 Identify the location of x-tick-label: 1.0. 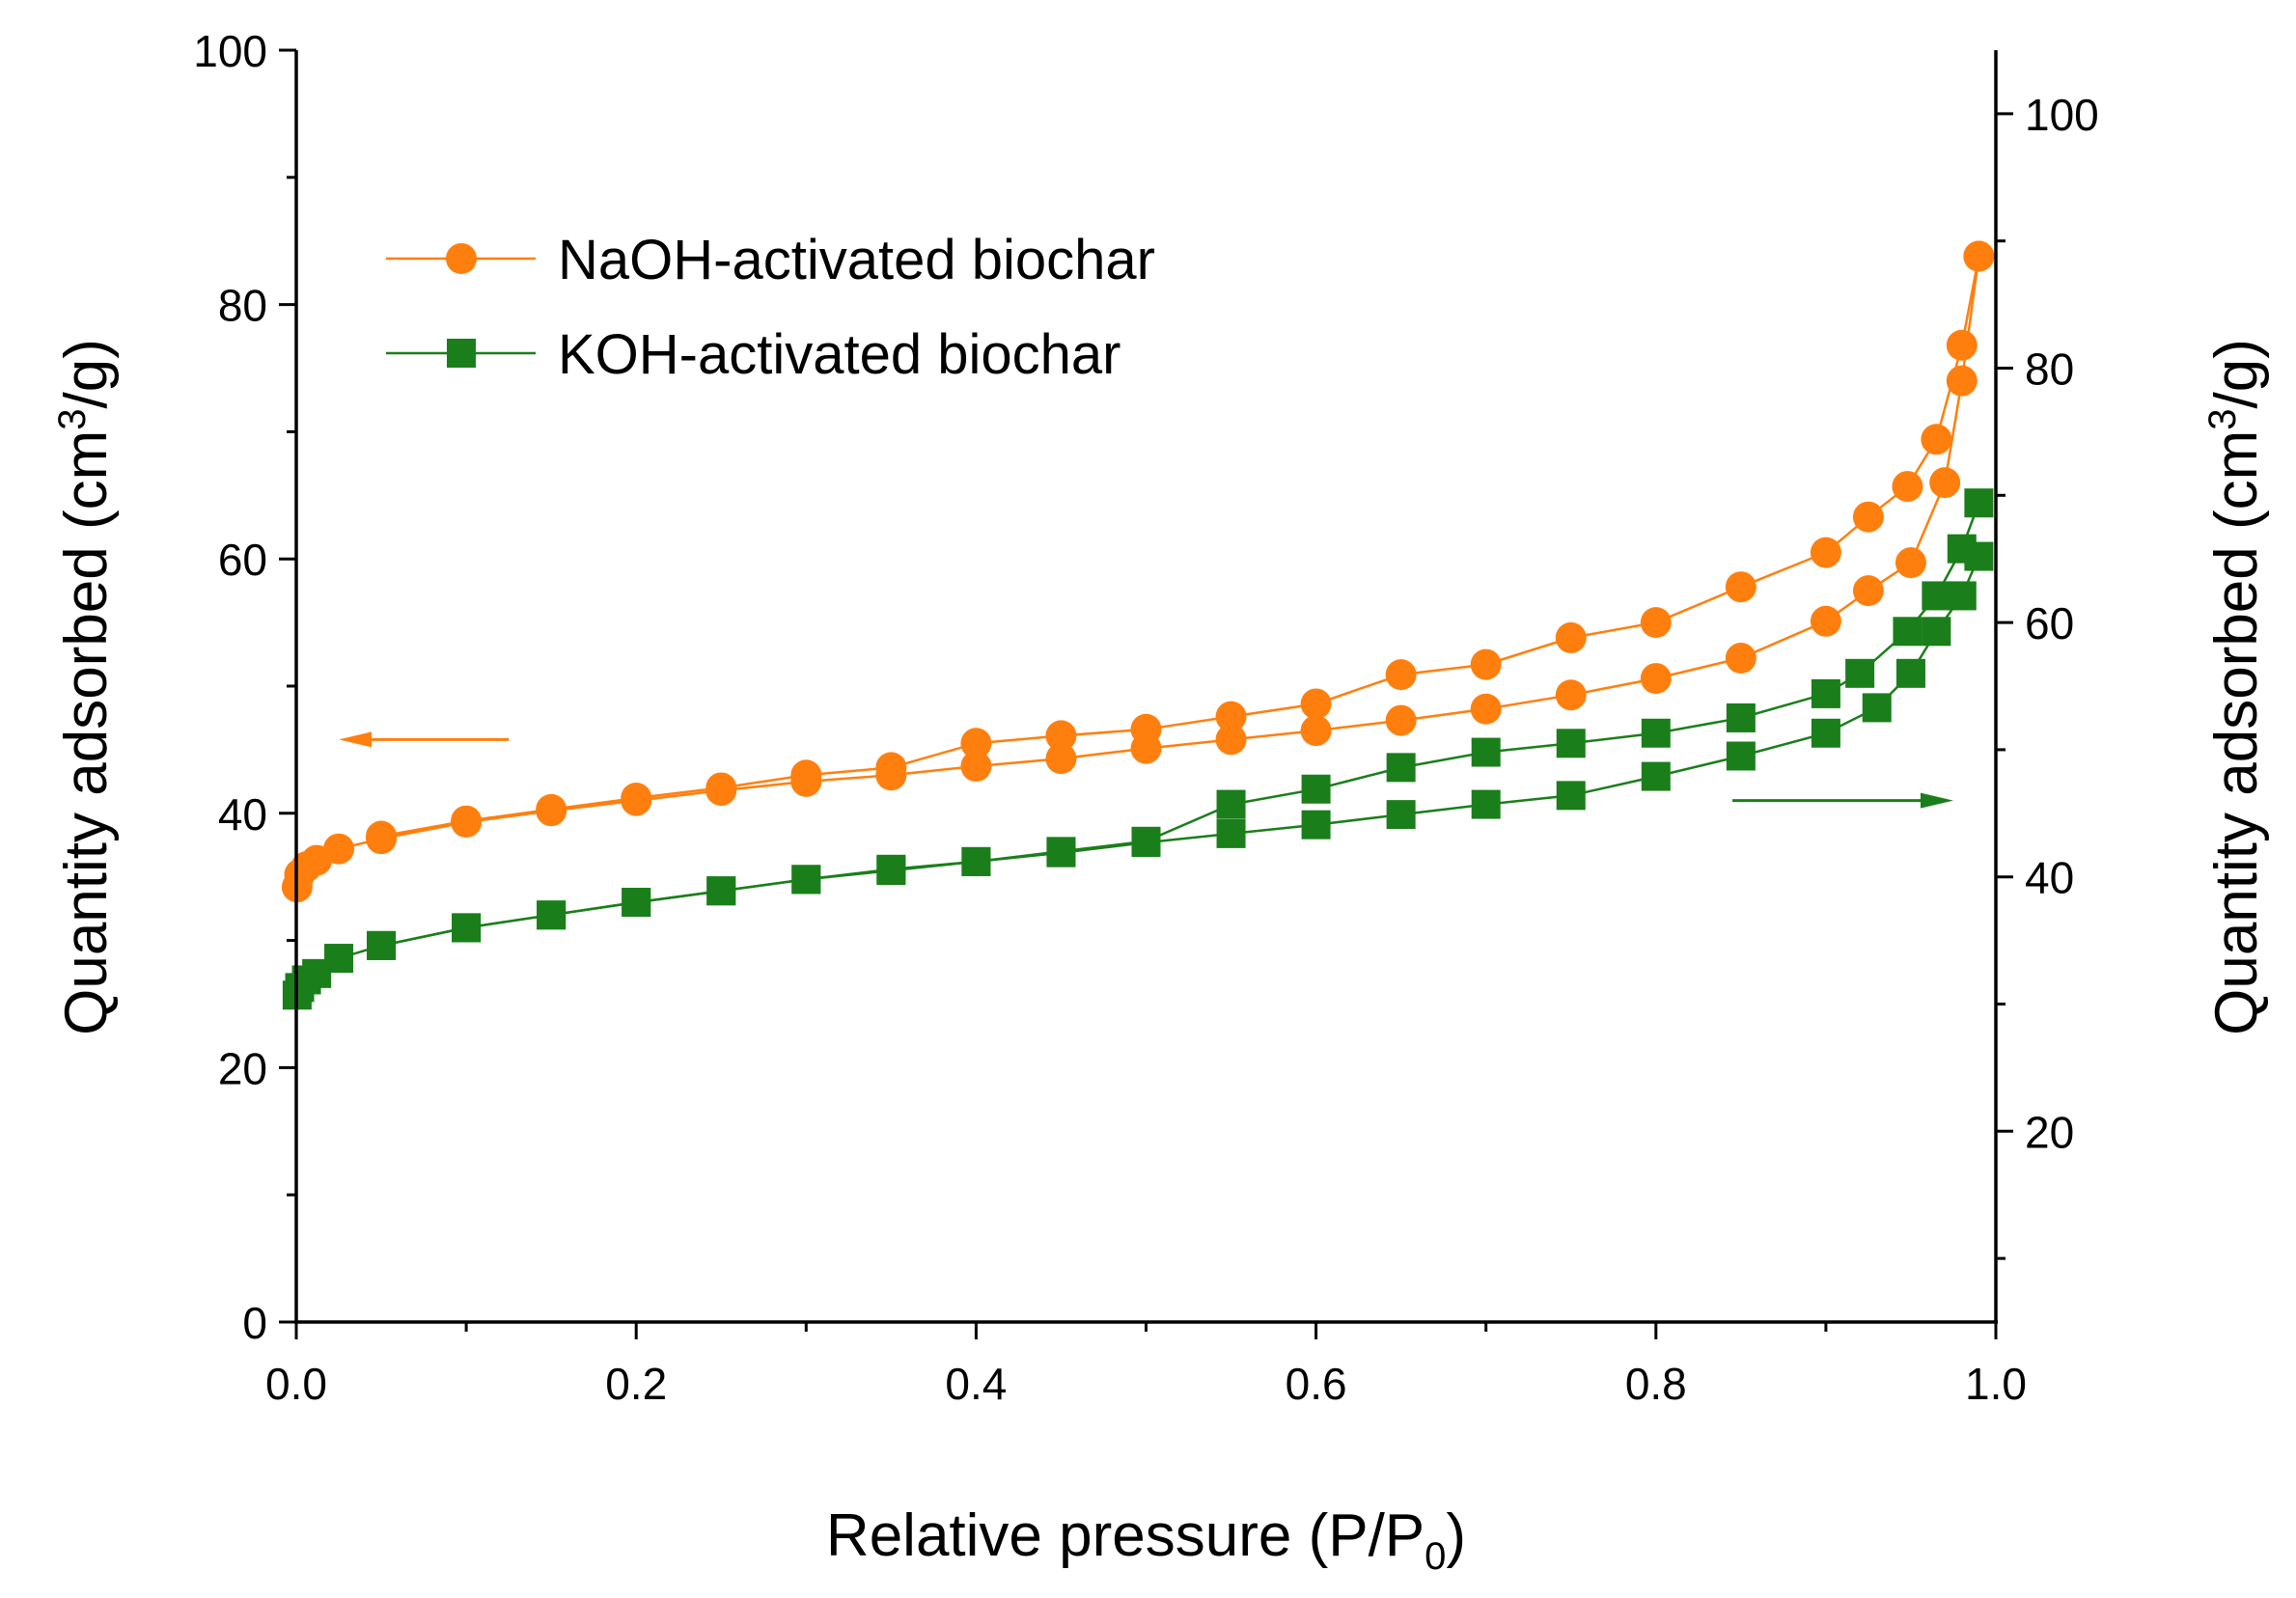
(1996, 1384).